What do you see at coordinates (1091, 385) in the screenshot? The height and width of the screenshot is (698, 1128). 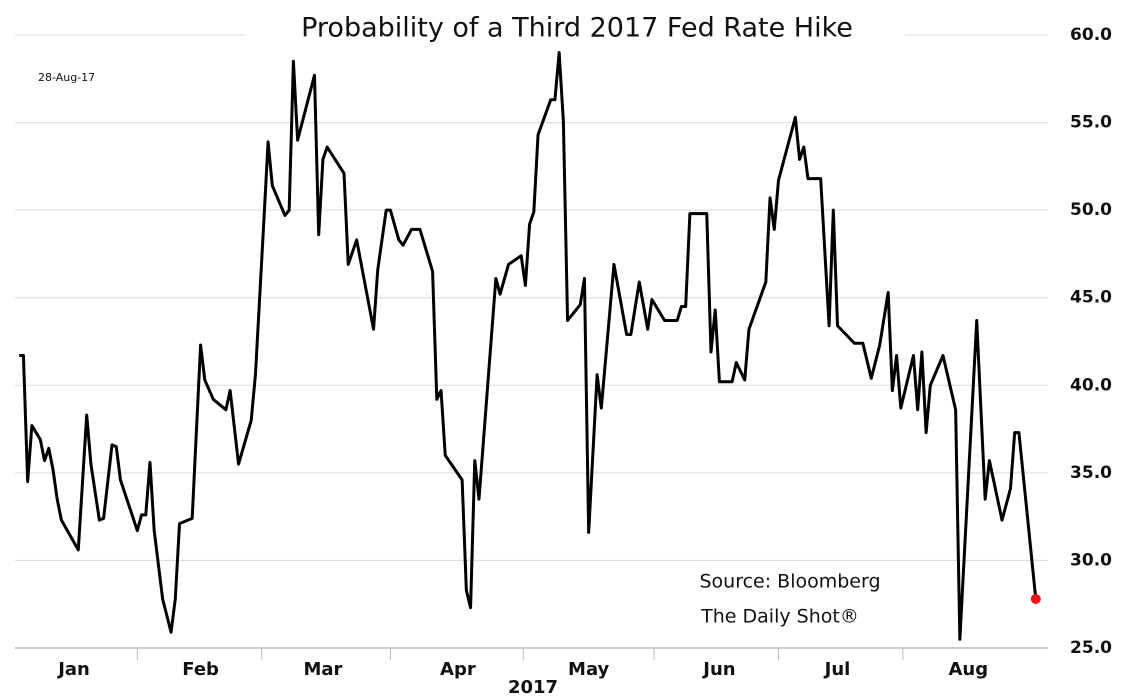 I see `y-tick-label: 40.0` at bounding box center [1091, 385].